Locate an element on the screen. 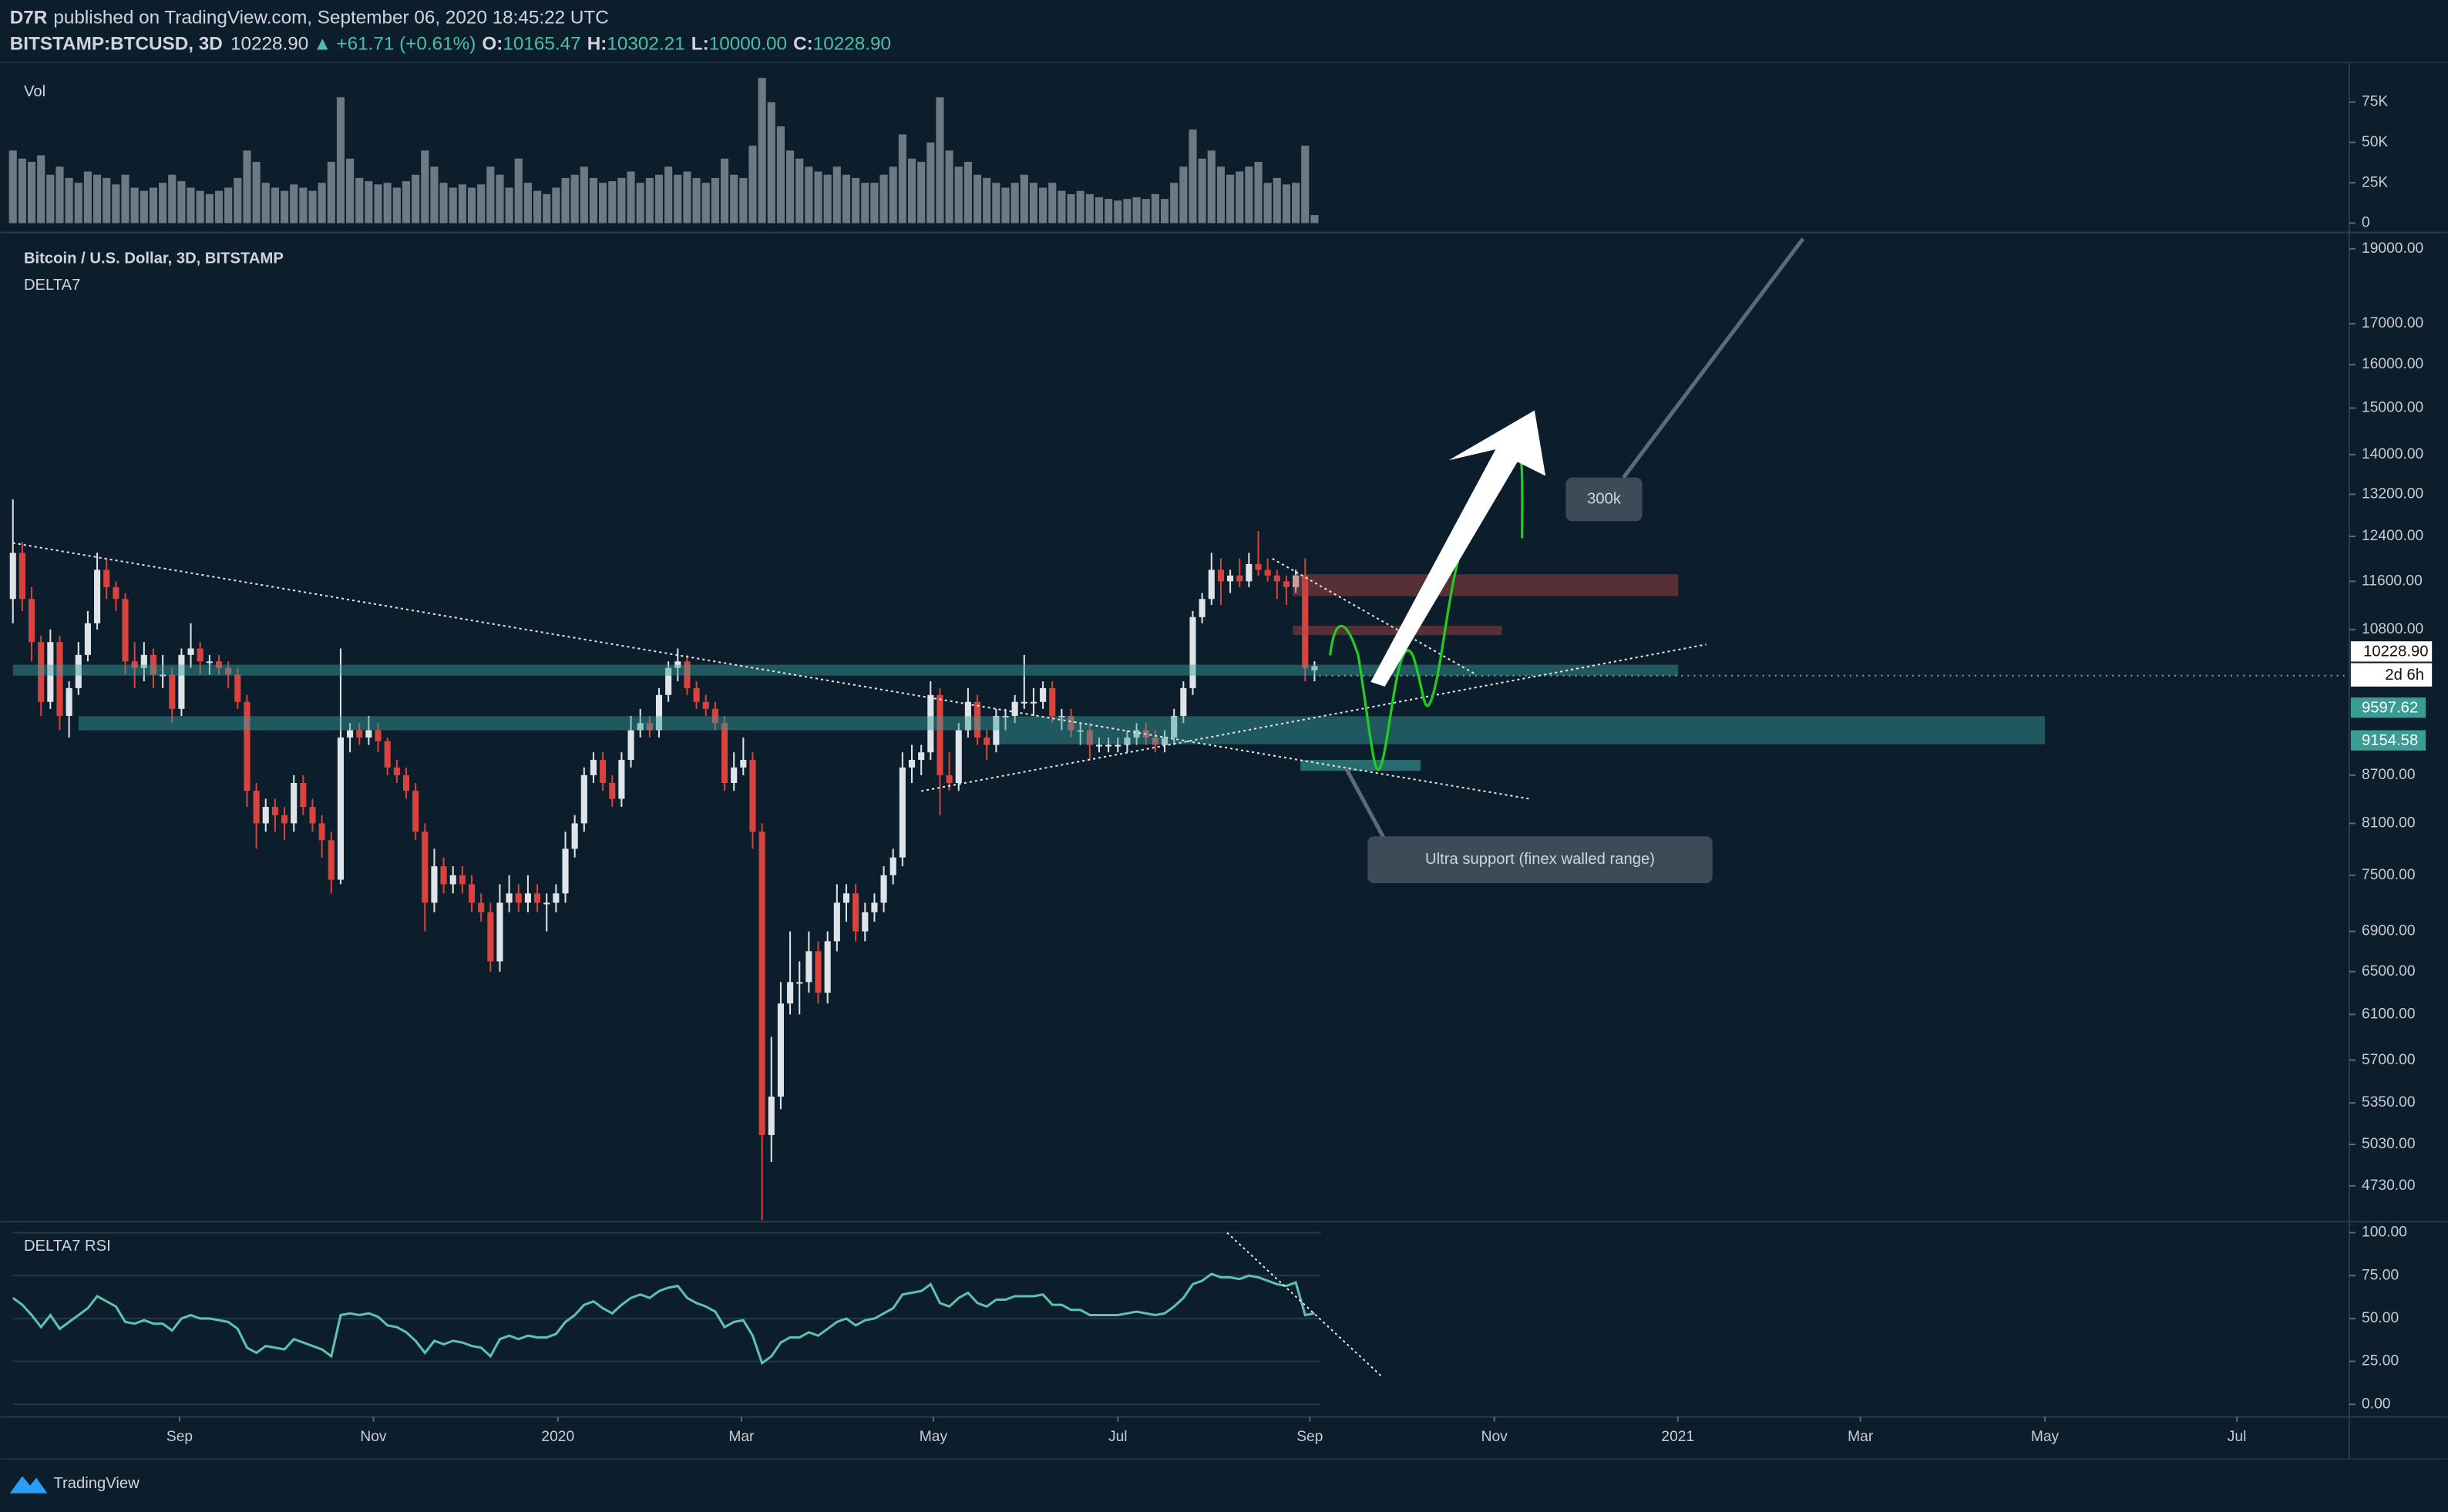  x-tick-label: Sep is located at coordinates (1310, 1437).